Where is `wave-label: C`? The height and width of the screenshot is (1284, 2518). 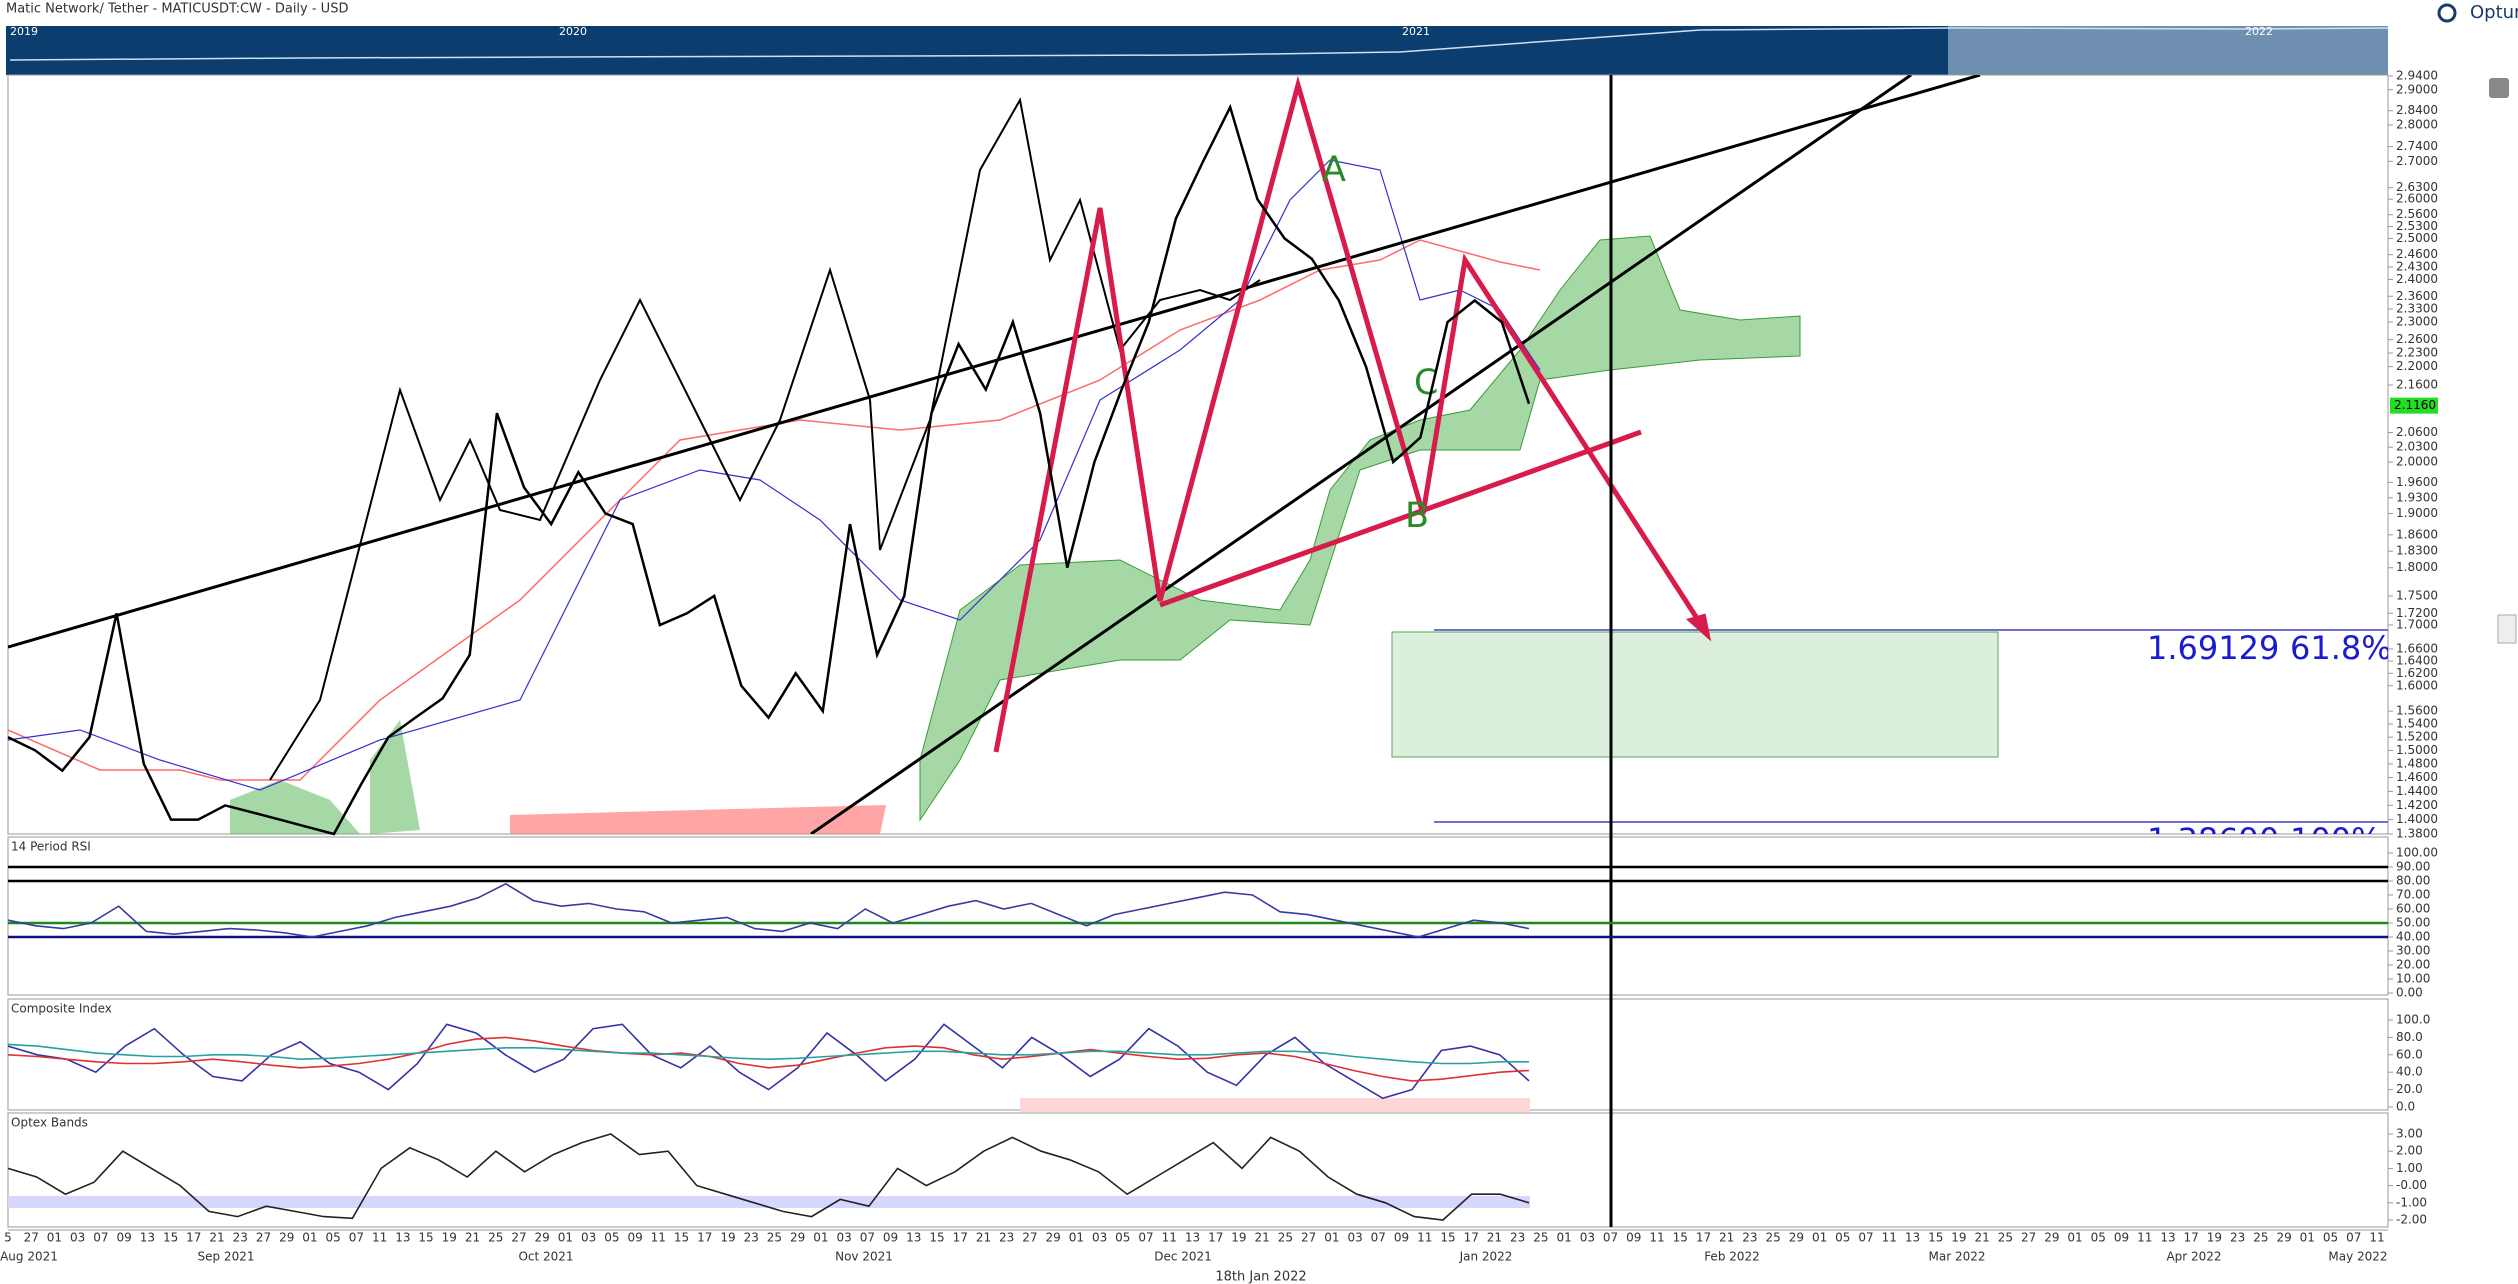 wave-label: C is located at coordinates (1426, 383).